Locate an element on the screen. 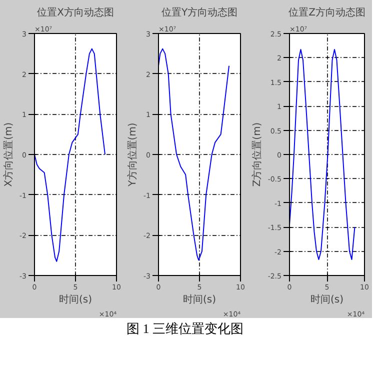 Image resolution: width=377 pixels, height=365 pixels. y-axis-title: Z方向位置(m) is located at coordinates (256, 154).